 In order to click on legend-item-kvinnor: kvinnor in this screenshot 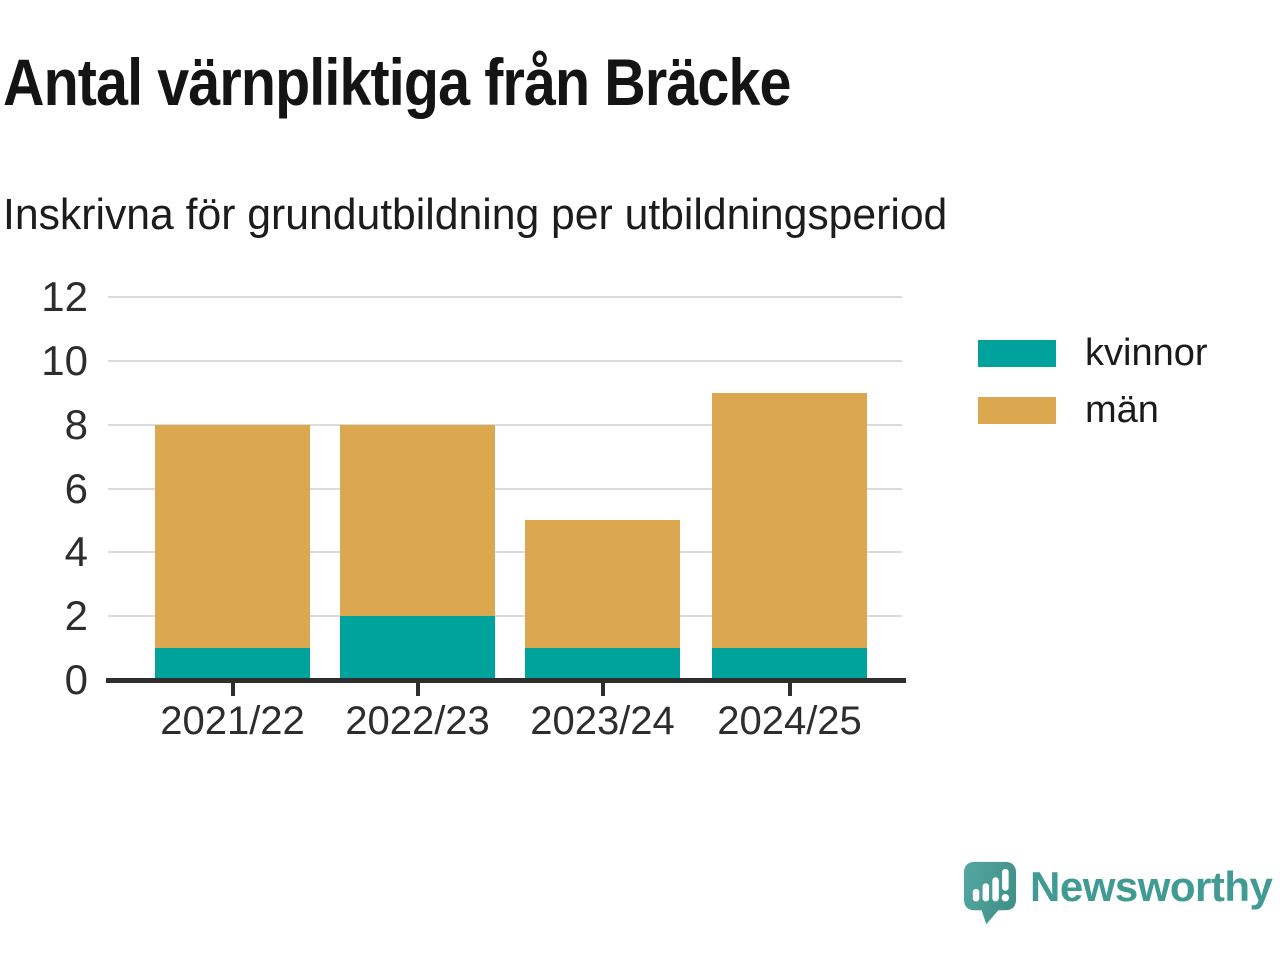, I will do `click(1093, 353)`.